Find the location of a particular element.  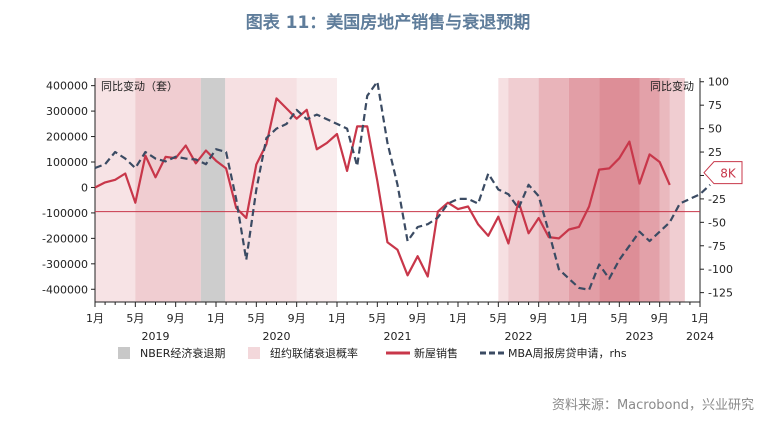

left-tick-label: -300000 is located at coordinates (65, 264).